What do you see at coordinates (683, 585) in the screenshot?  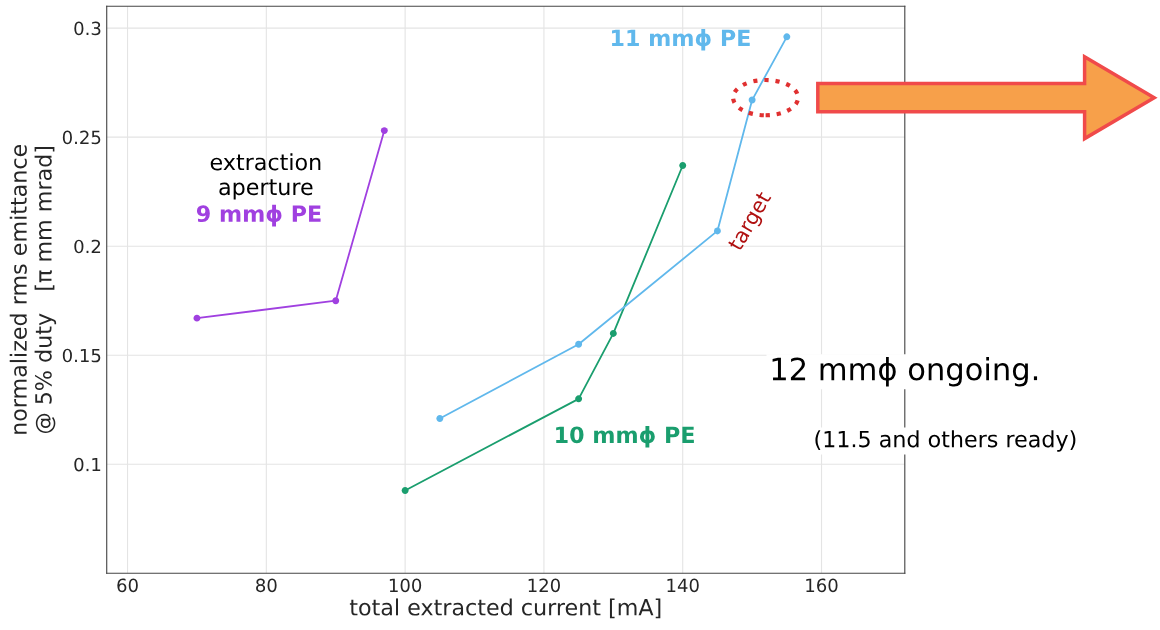 I see `x-tick-label: 140` at bounding box center [683, 585].